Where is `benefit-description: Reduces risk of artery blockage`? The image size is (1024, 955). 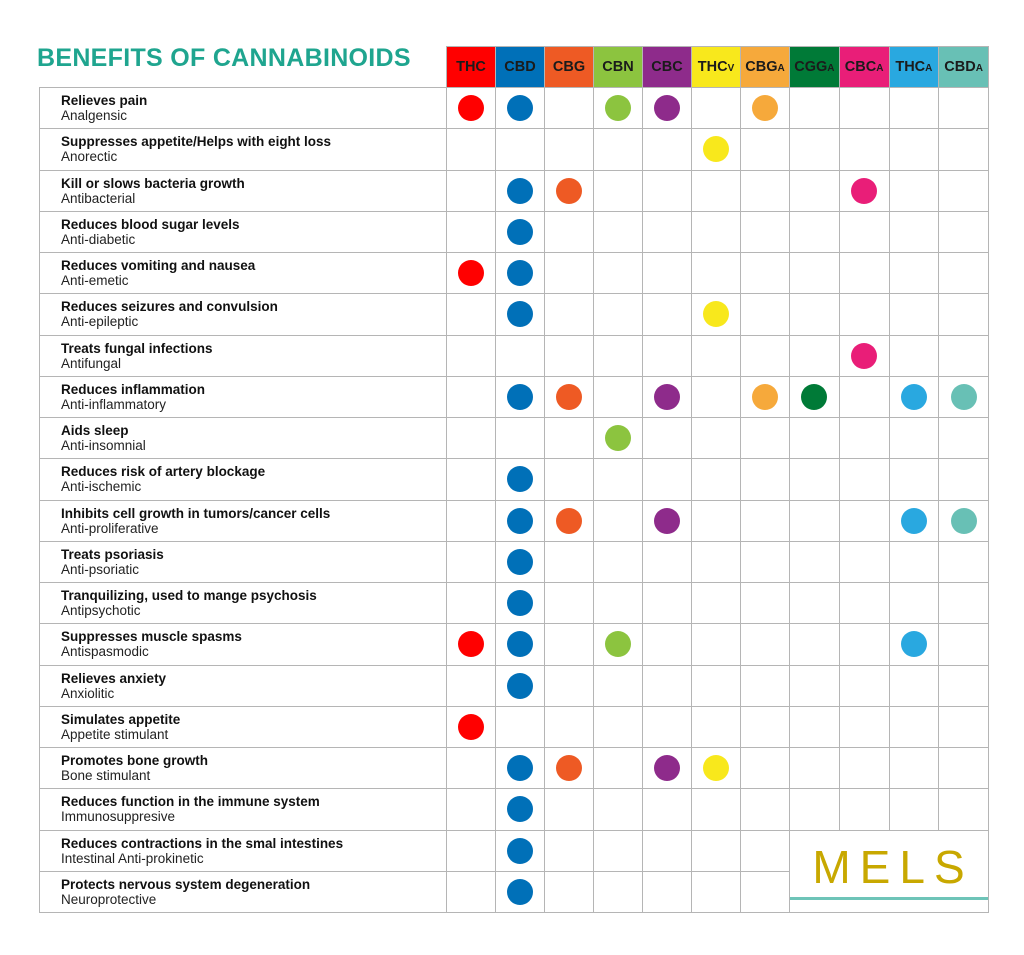 benefit-description: Reduces risk of artery blockage is located at coordinates (163, 472).